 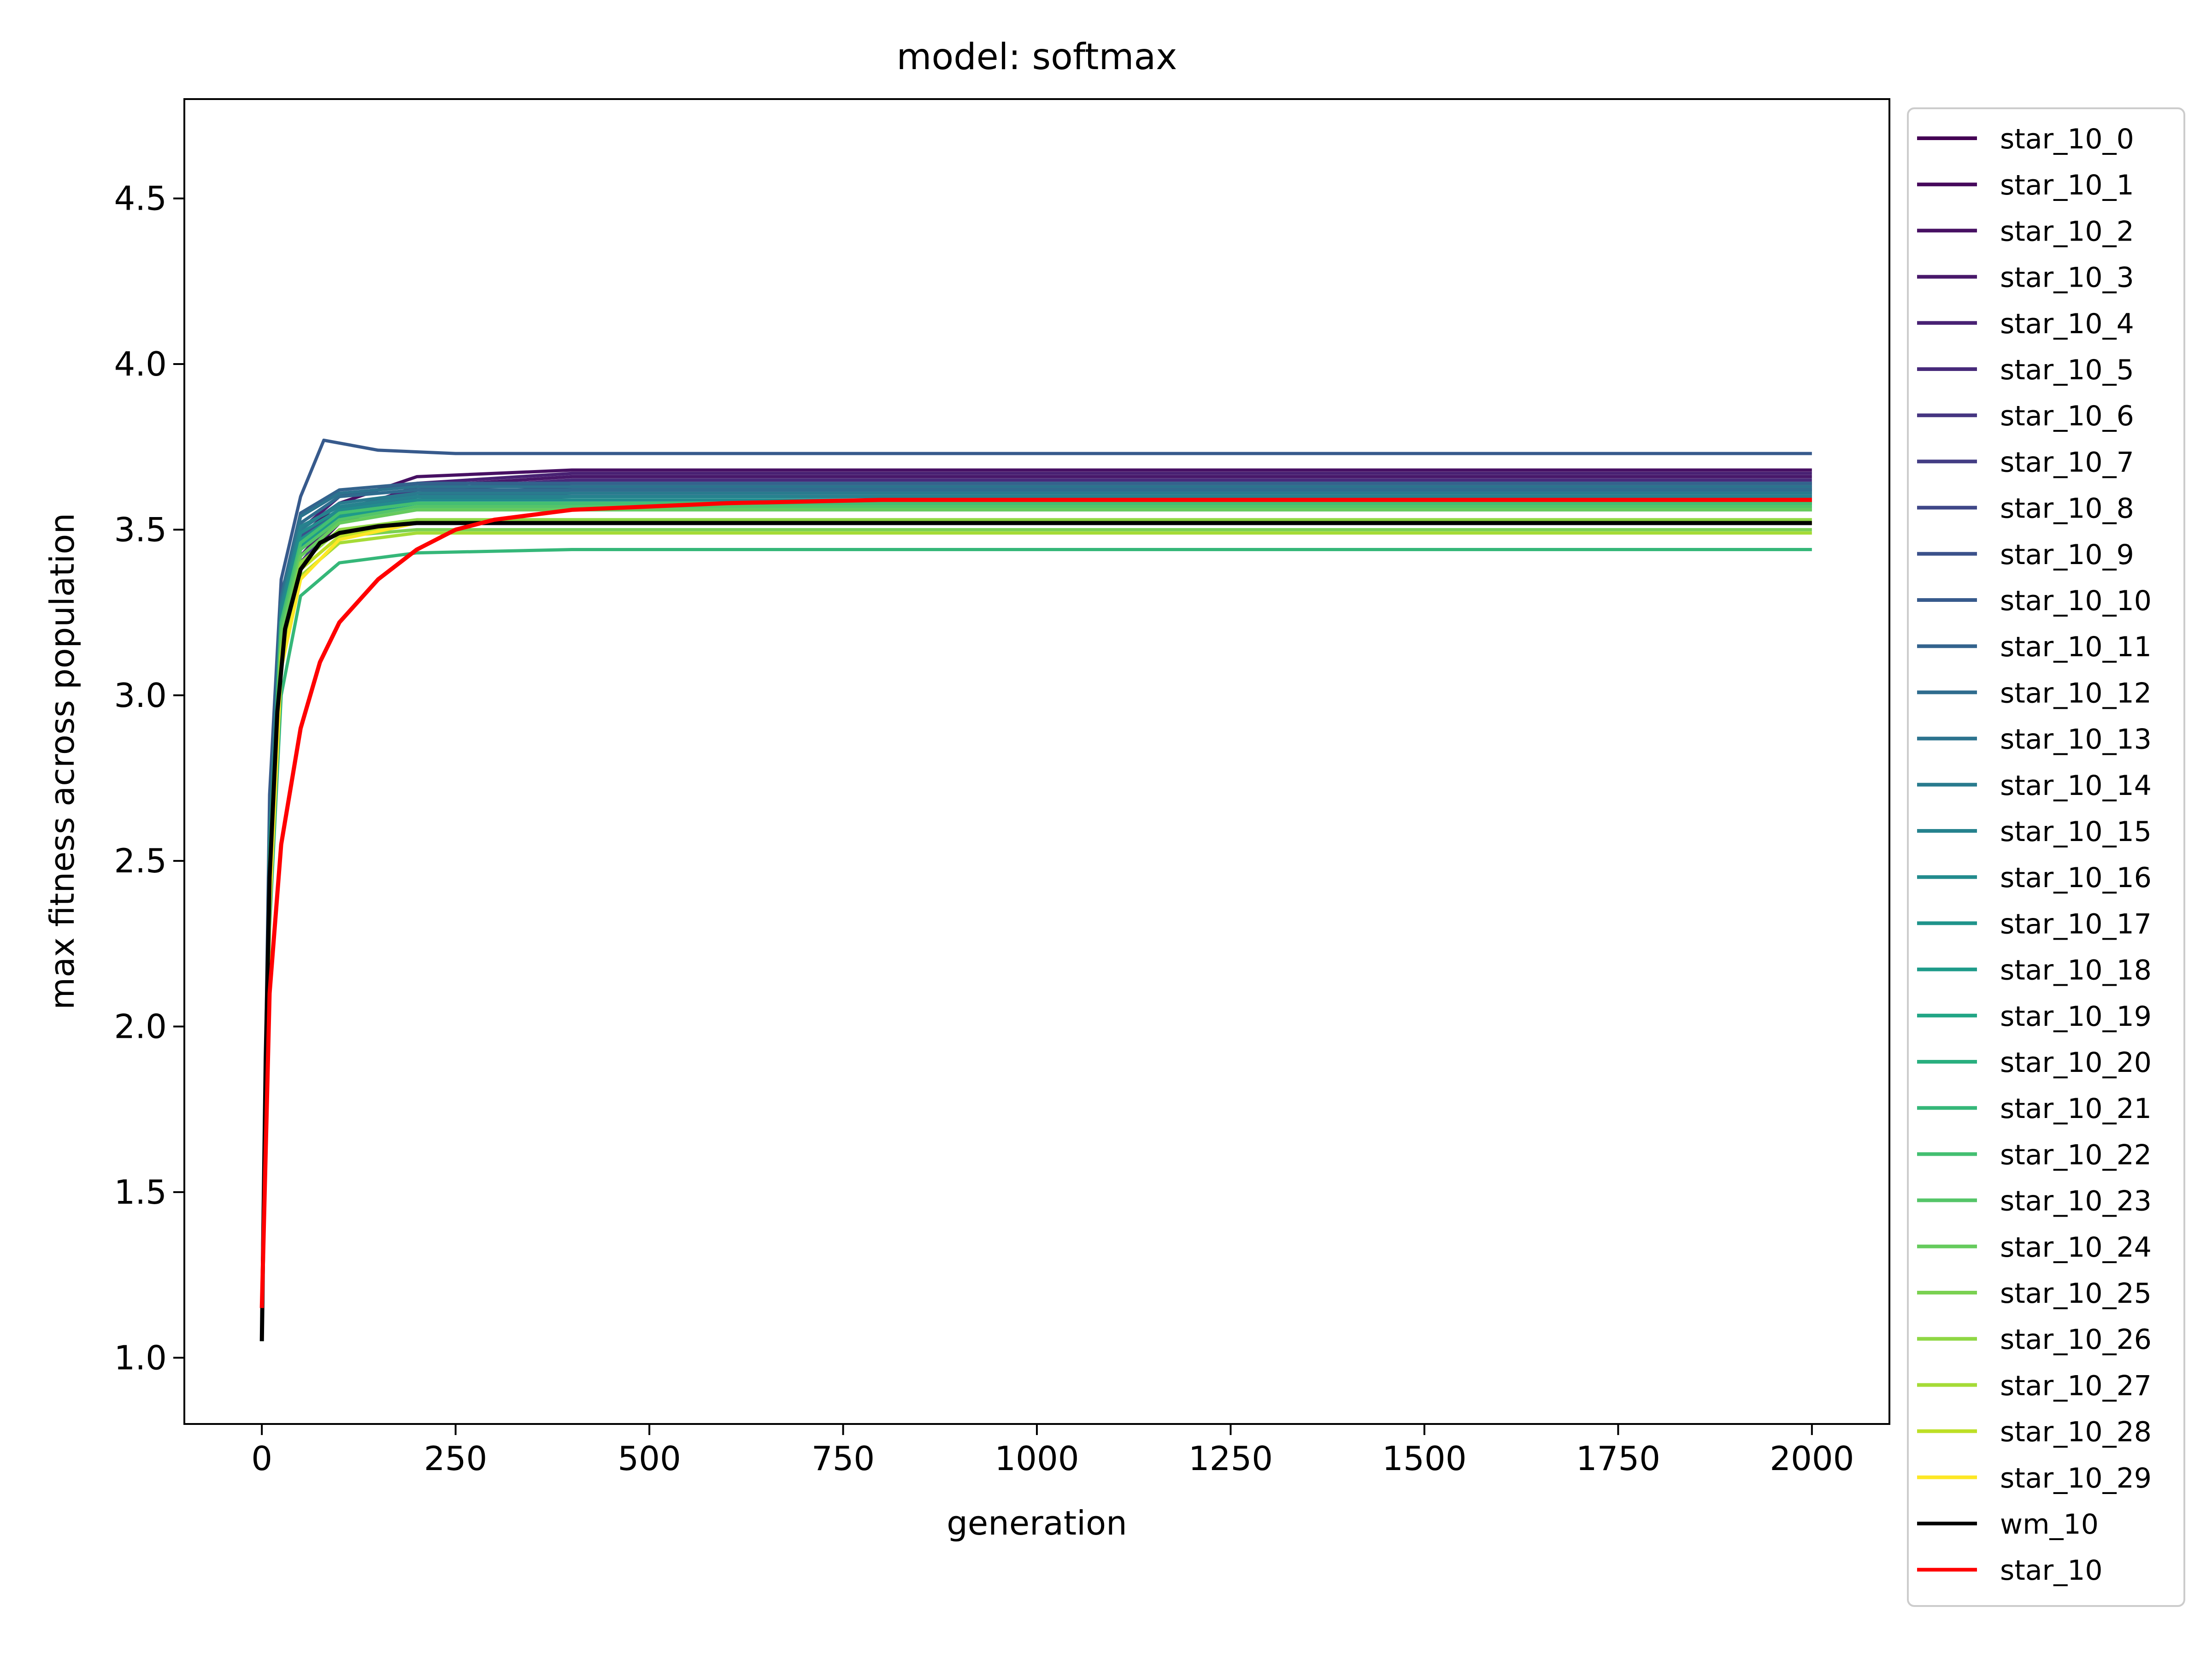 What do you see at coordinates (2067, 185) in the screenshot?
I see `legend-label: star_10_1` at bounding box center [2067, 185].